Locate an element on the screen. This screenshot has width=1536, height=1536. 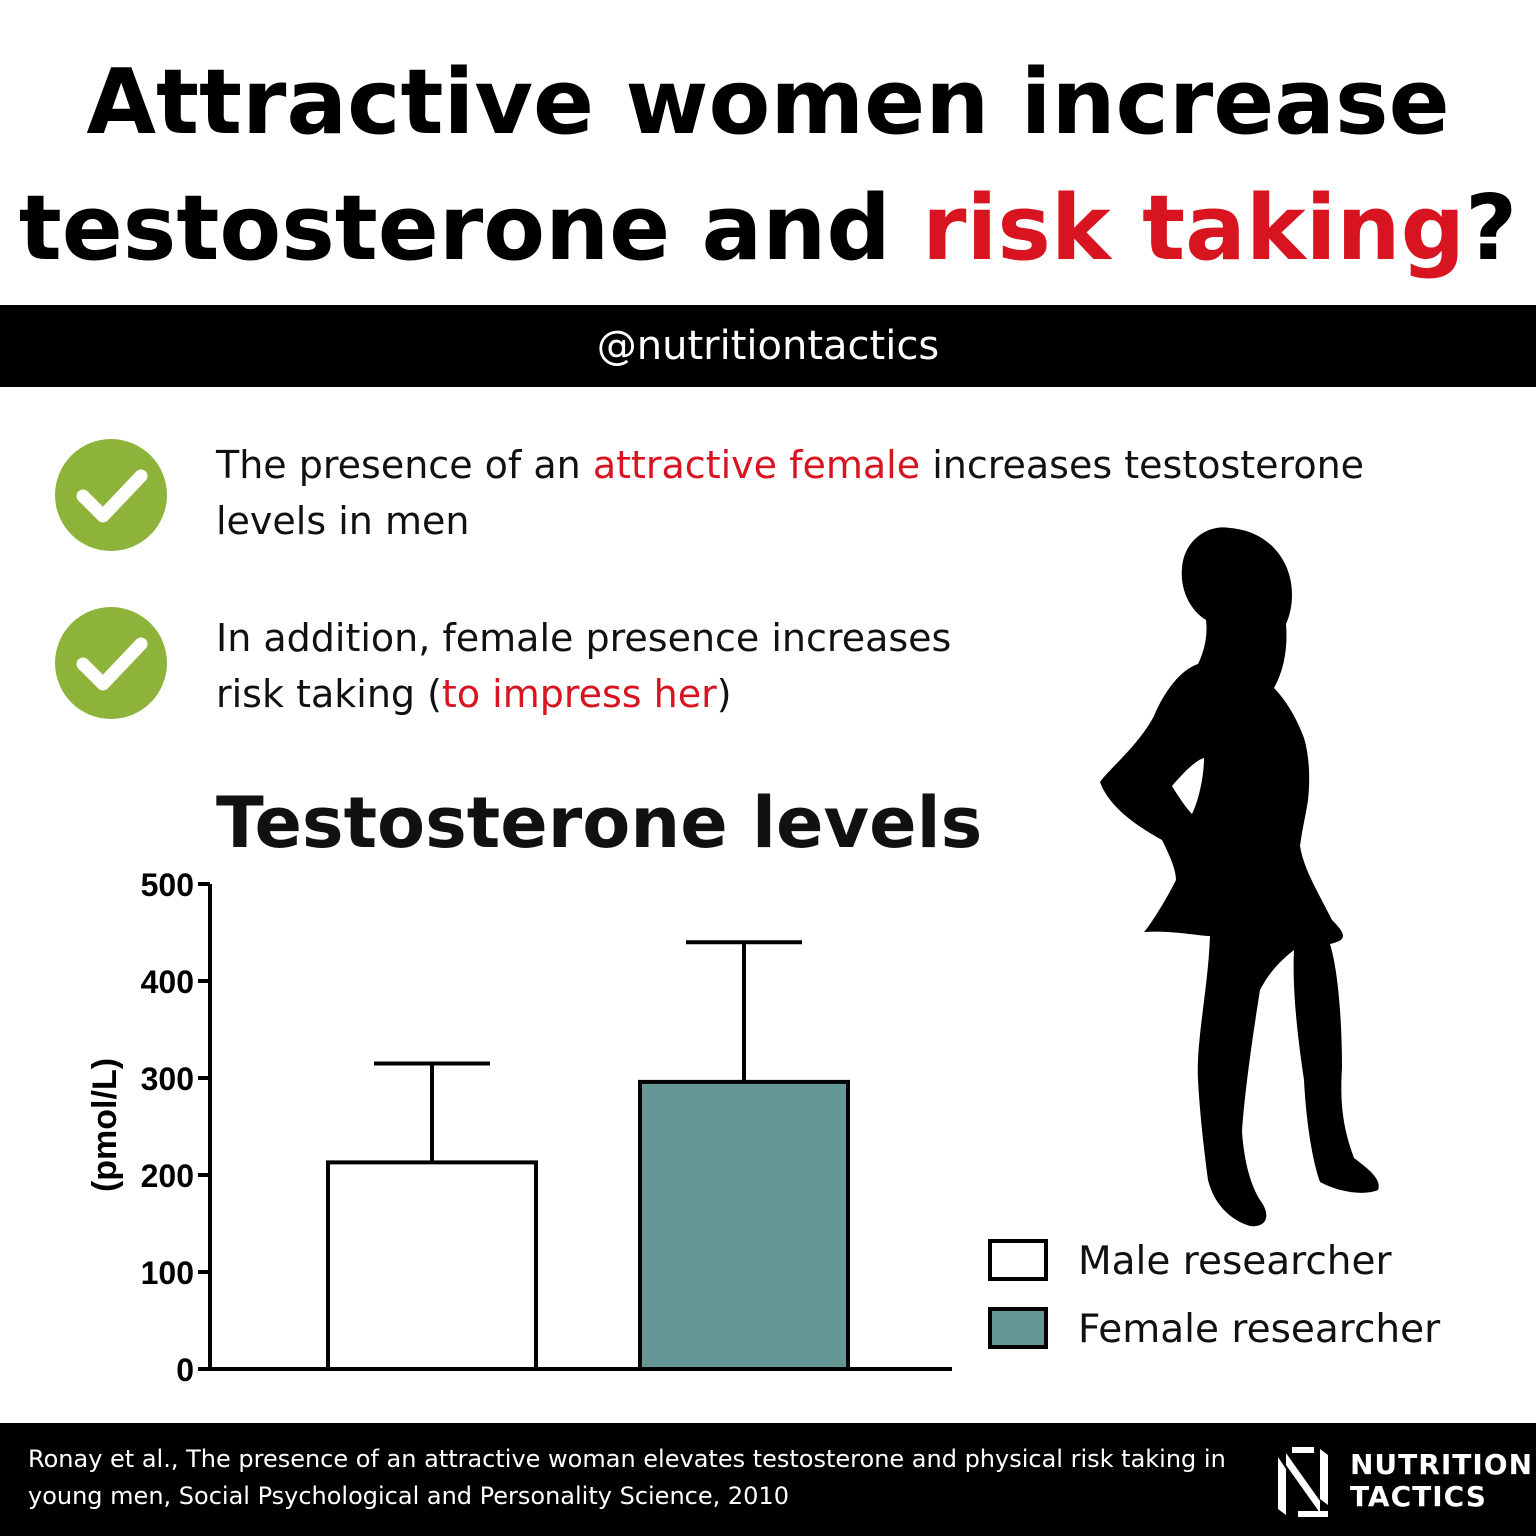
y-tick-label: 200 is located at coordinates (167, 1176).